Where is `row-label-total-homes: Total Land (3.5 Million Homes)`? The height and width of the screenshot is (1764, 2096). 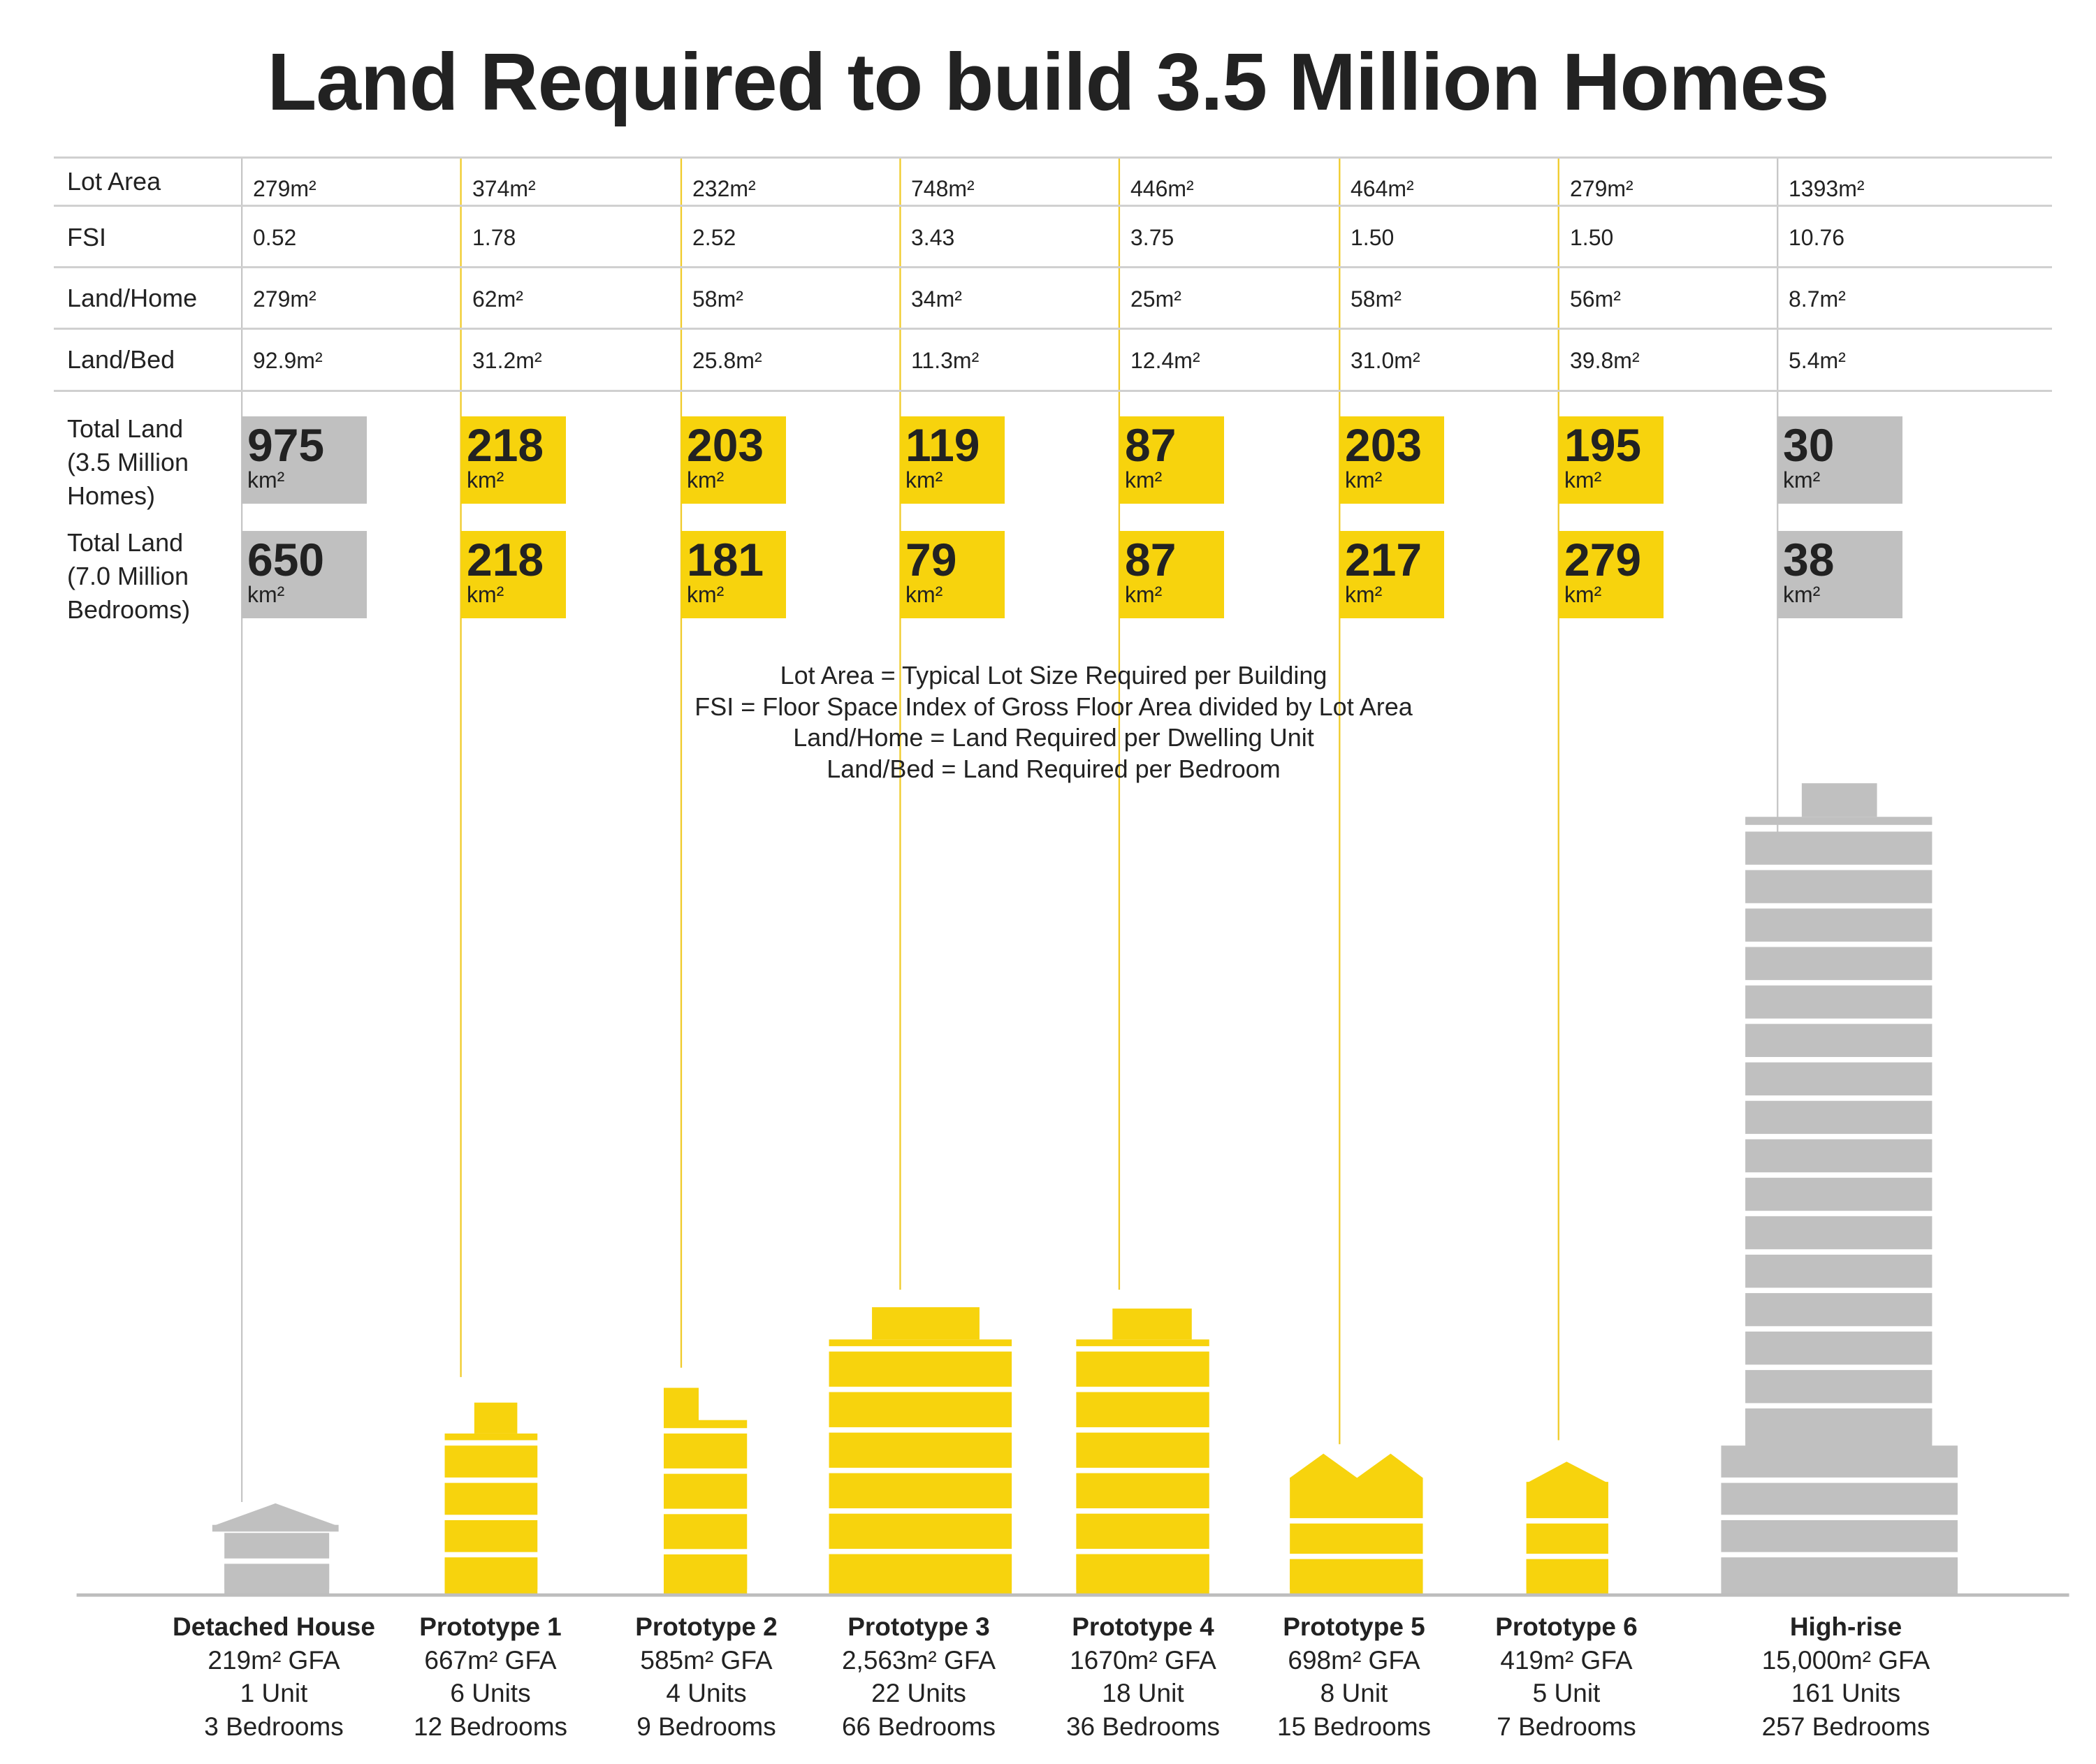 row-label-total-homes: Total Land (3.5 Million Homes) is located at coordinates (128, 462).